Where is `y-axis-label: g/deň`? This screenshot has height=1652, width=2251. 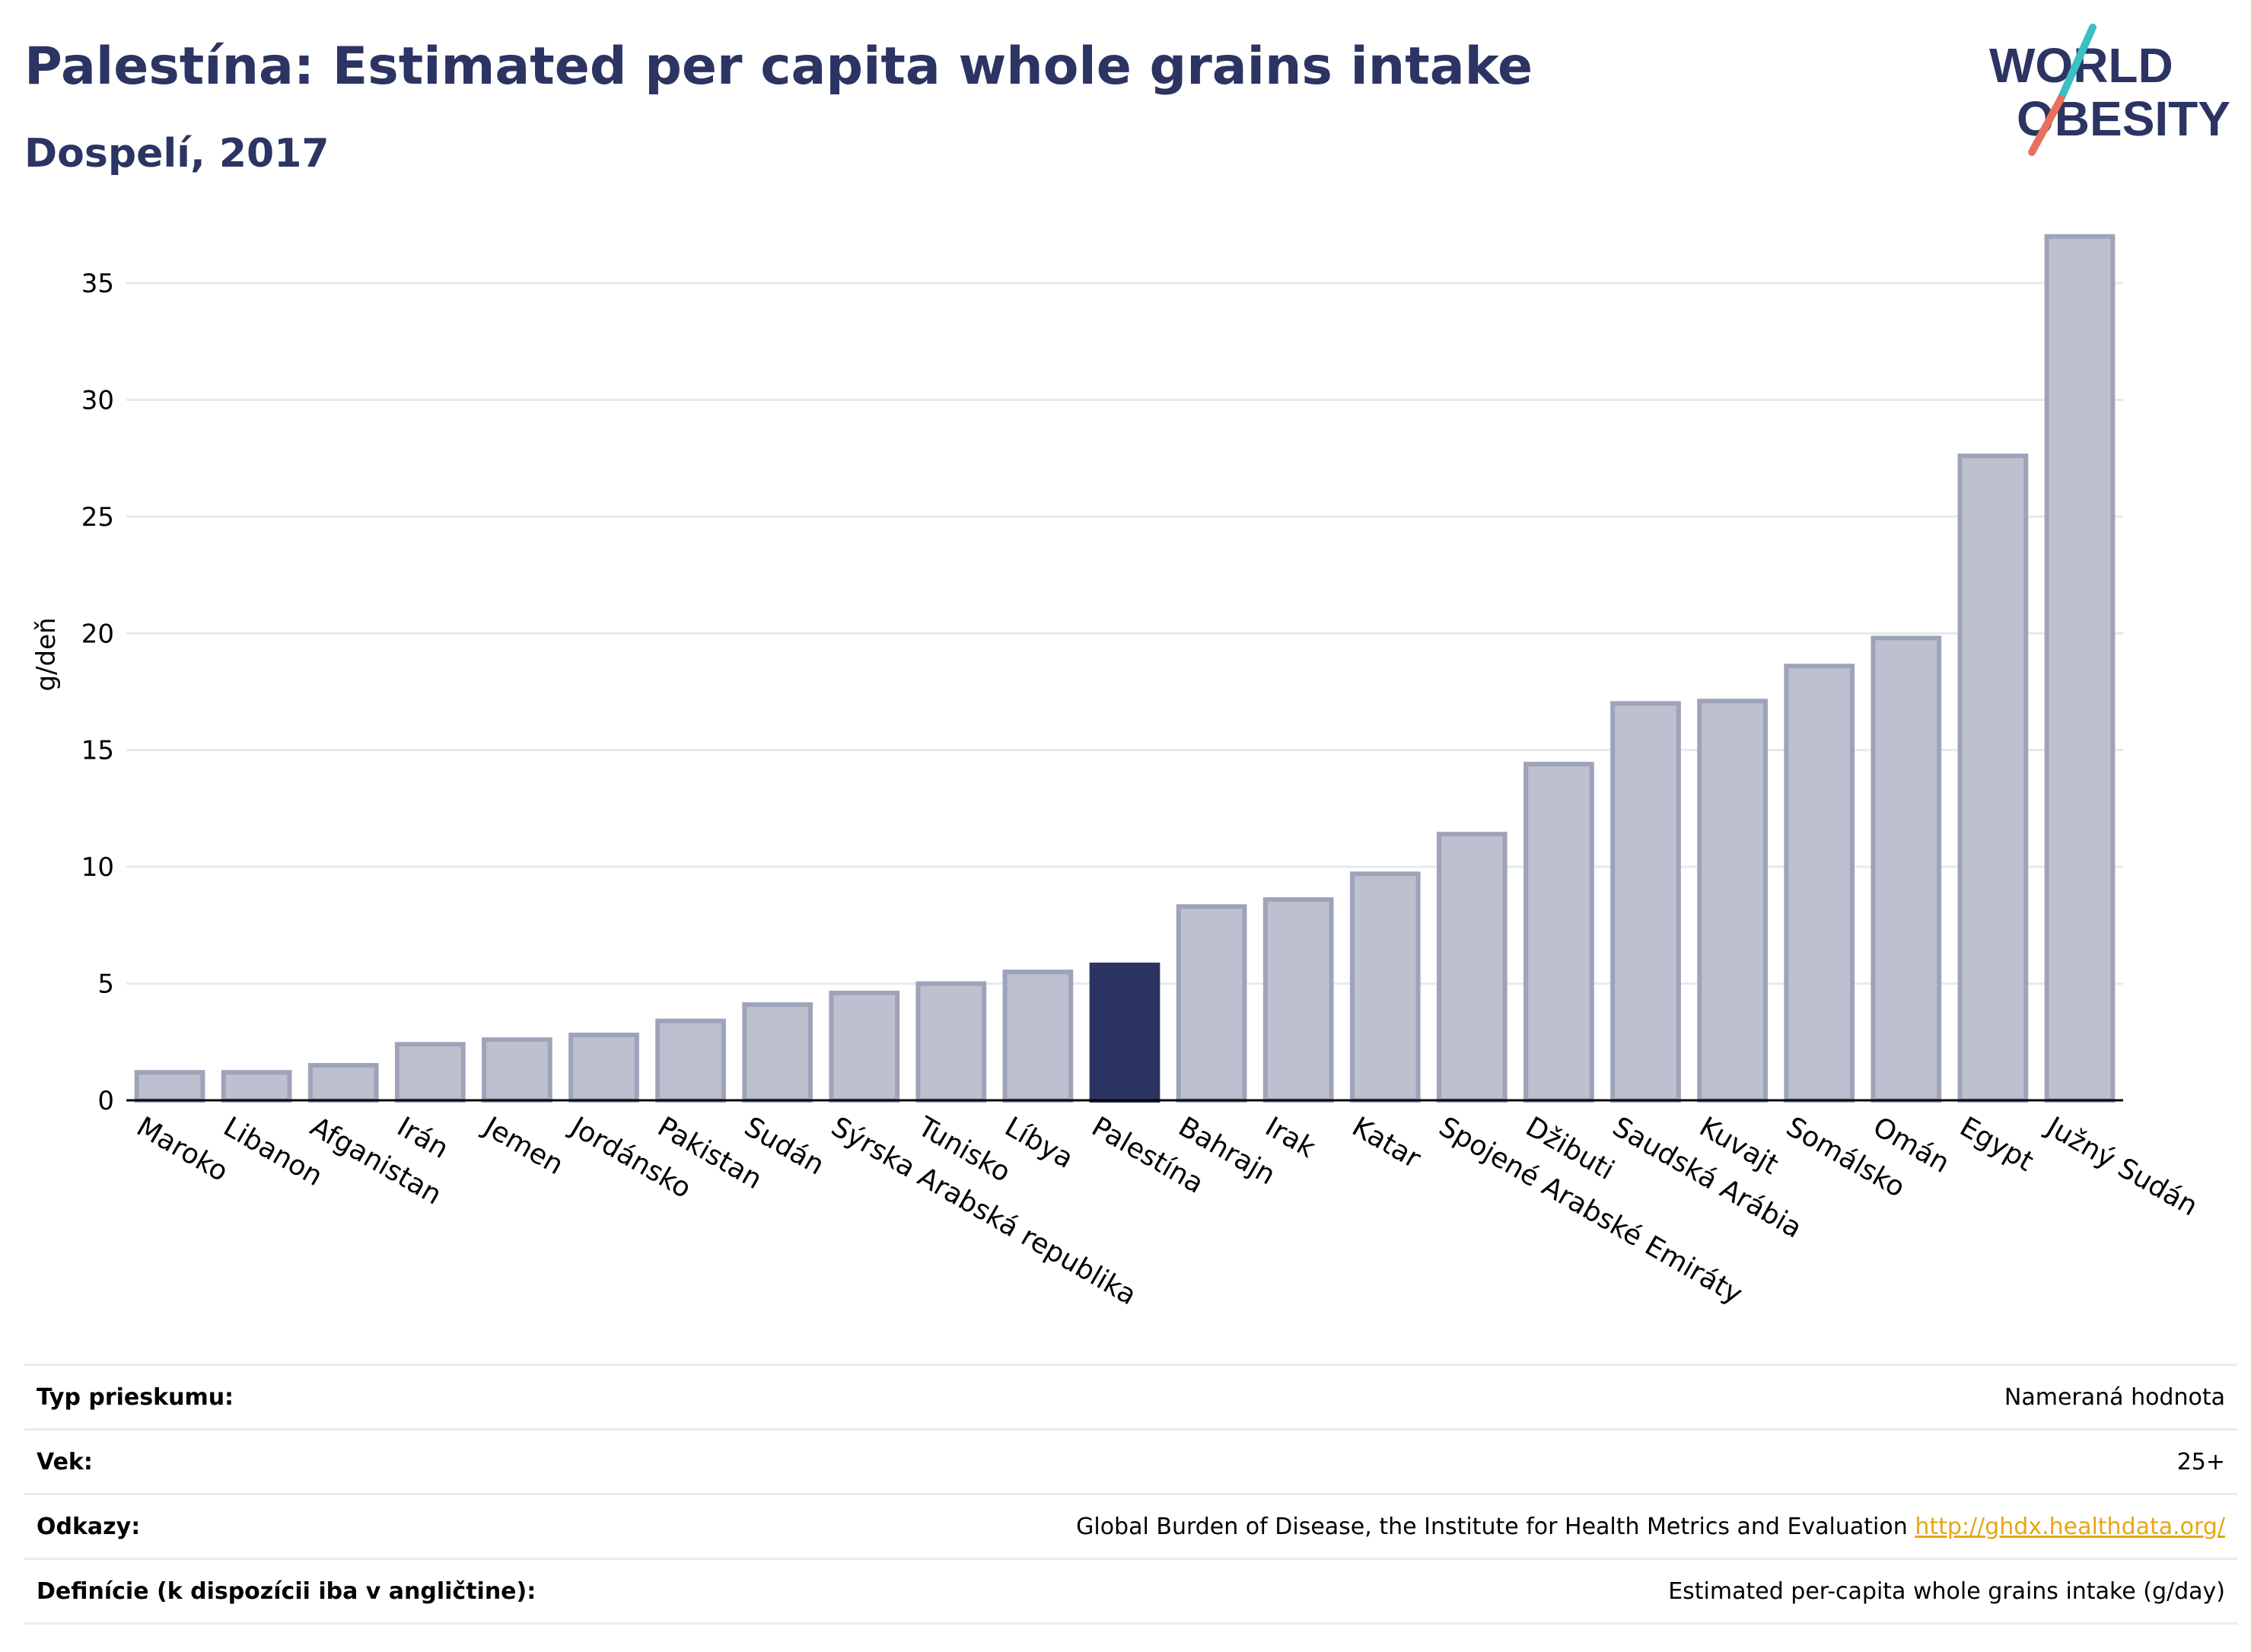 y-axis-label: g/deň is located at coordinates (46, 654).